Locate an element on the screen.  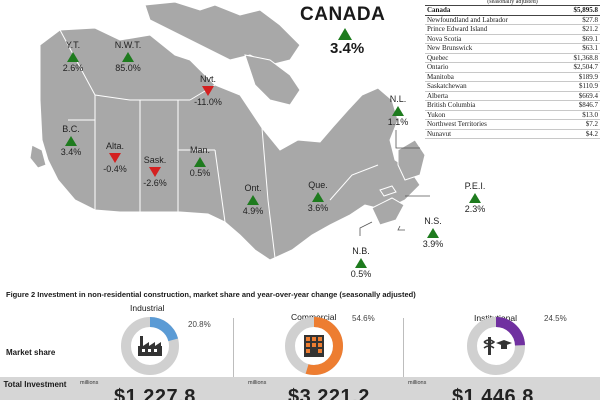
donut-commercial-arc is located at coordinates (314, 346).